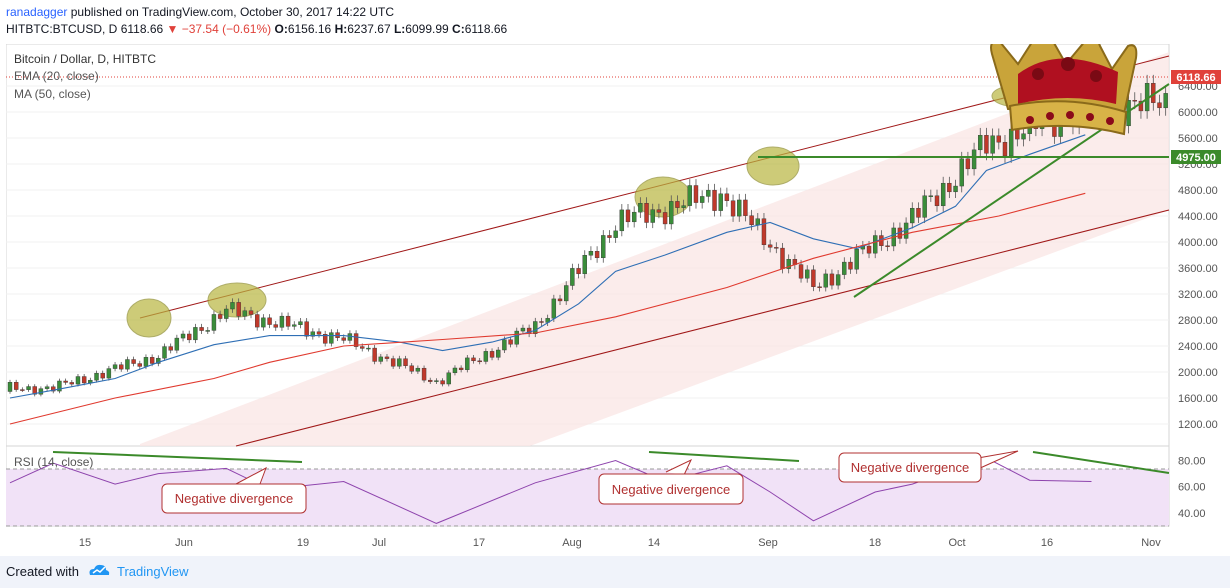  Describe the element at coordinates (956, 543) in the screenshot. I see `time-tick-label: Oct` at that location.